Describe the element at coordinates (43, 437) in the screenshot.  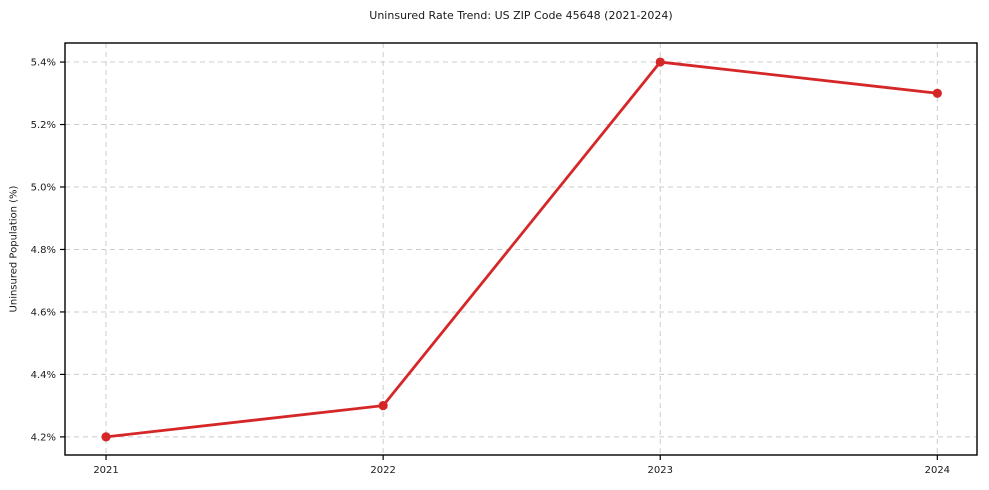
I see `y-tick-label: 4.2%` at that location.